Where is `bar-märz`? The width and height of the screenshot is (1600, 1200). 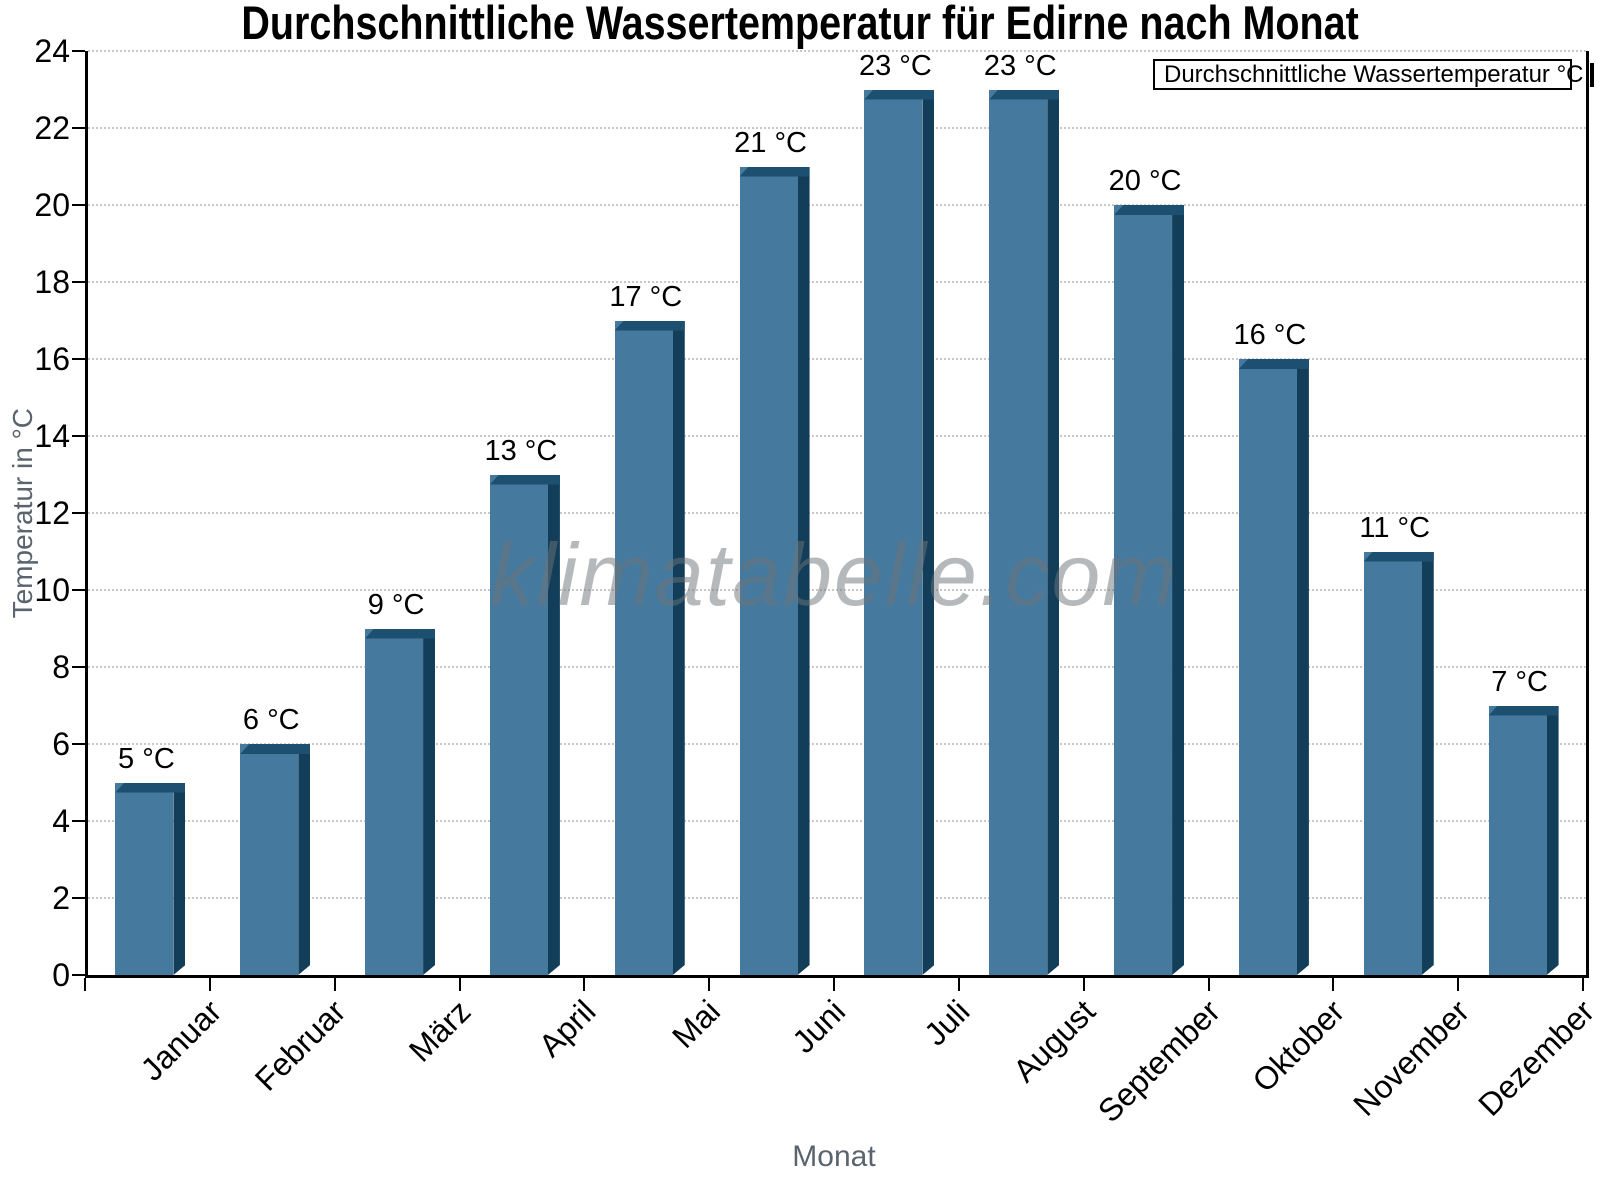 bar-märz is located at coordinates (400, 802).